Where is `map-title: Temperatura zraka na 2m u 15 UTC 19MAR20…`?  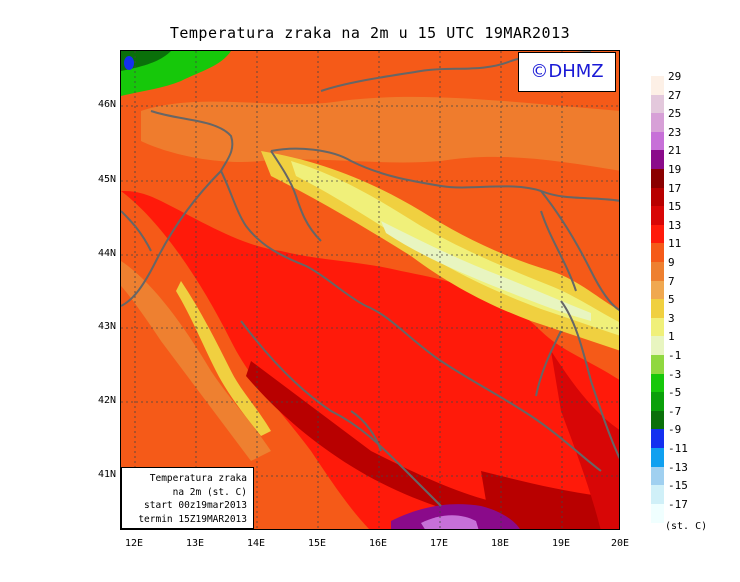 map-title: Temperatura zraka na 2m u 15 UTC 19MAR20… is located at coordinates (370, 33).